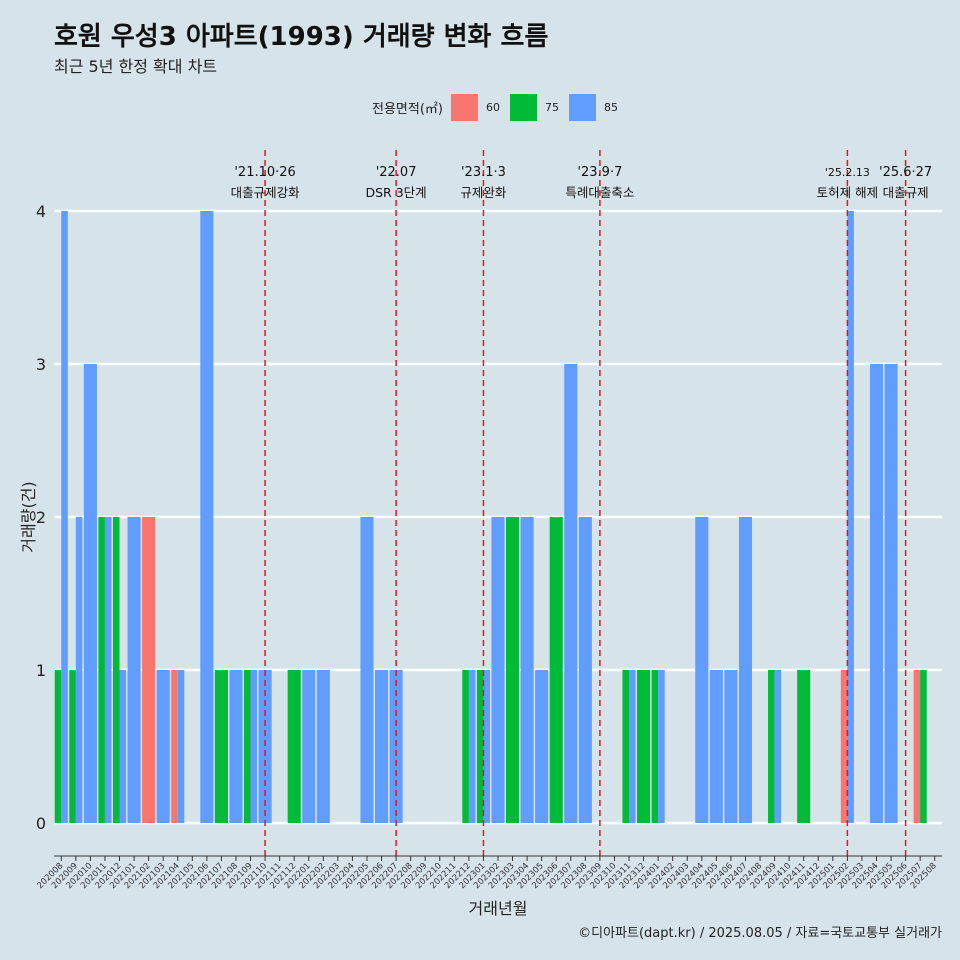  I want to click on event-date-label: '21.10·26, so click(264, 172).